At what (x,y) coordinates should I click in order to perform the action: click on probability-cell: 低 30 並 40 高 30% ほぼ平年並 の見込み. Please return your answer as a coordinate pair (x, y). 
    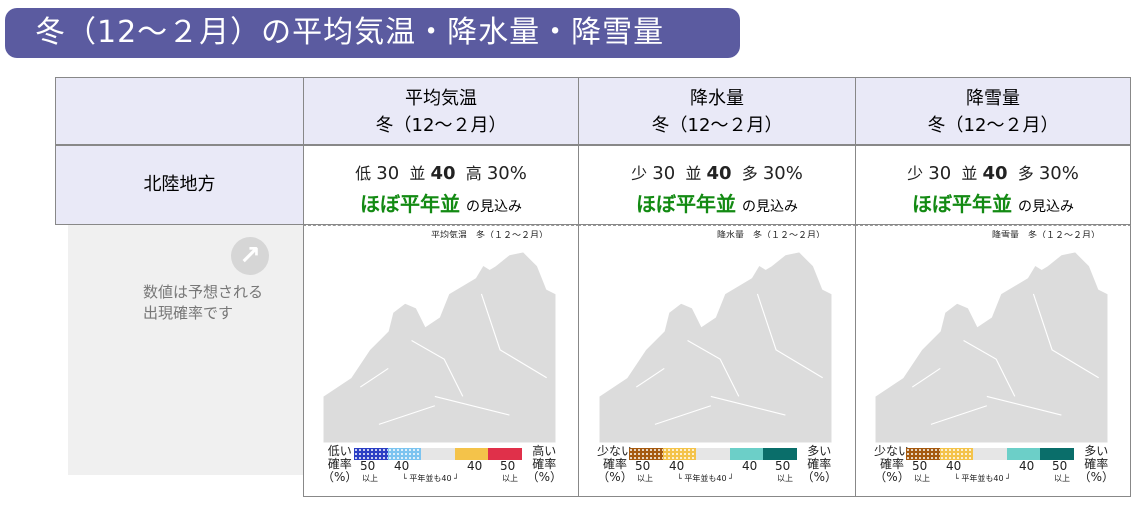
    Looking at the image, I should click on (441, 185).